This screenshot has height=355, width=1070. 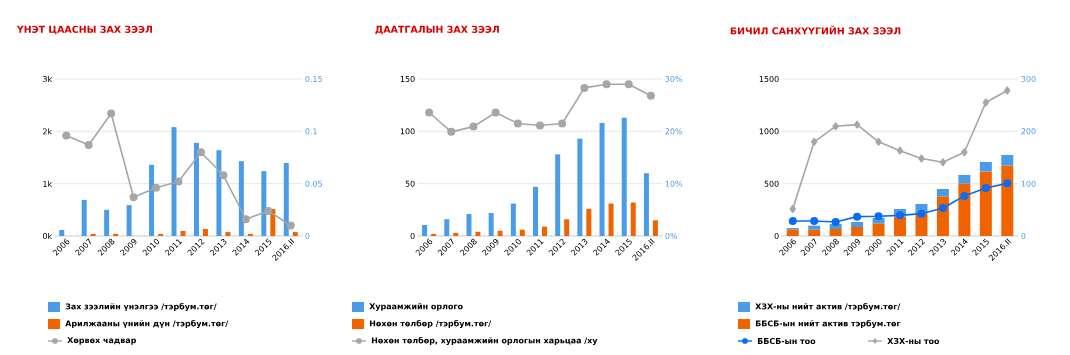 I want to click on chart-title: ДААТГАЛЫН ЗАХ ЗЭЭЛ, so click(x=437, y=30).